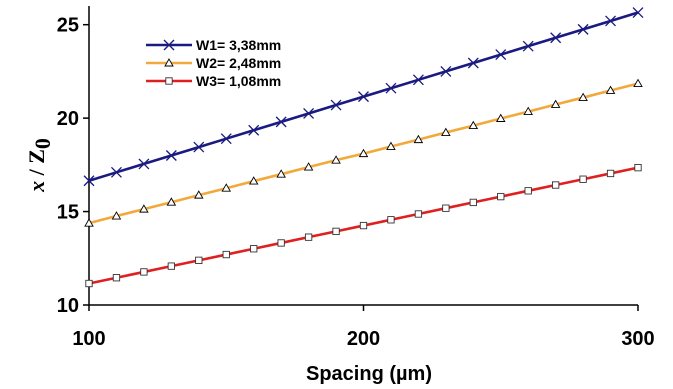 Image resolution: width=673 pixels, height=389 pixels. Describe the element at coordinates (36, 165) in the screenshot. I see `y-axis-title-denominator: / Z` at that location.